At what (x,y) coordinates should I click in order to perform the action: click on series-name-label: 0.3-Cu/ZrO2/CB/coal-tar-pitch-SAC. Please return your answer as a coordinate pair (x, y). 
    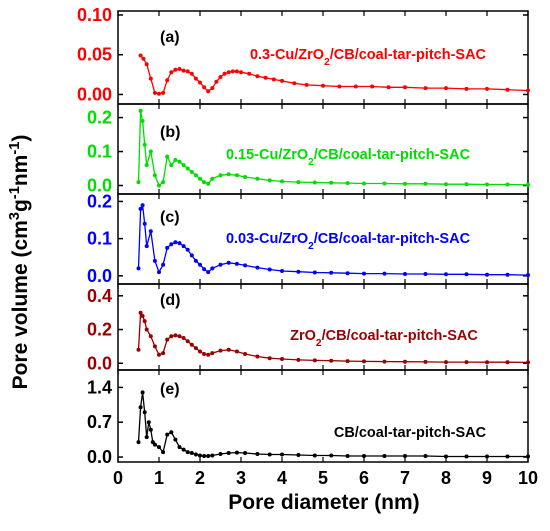
    Looking at the image, I should click on (368, 57).